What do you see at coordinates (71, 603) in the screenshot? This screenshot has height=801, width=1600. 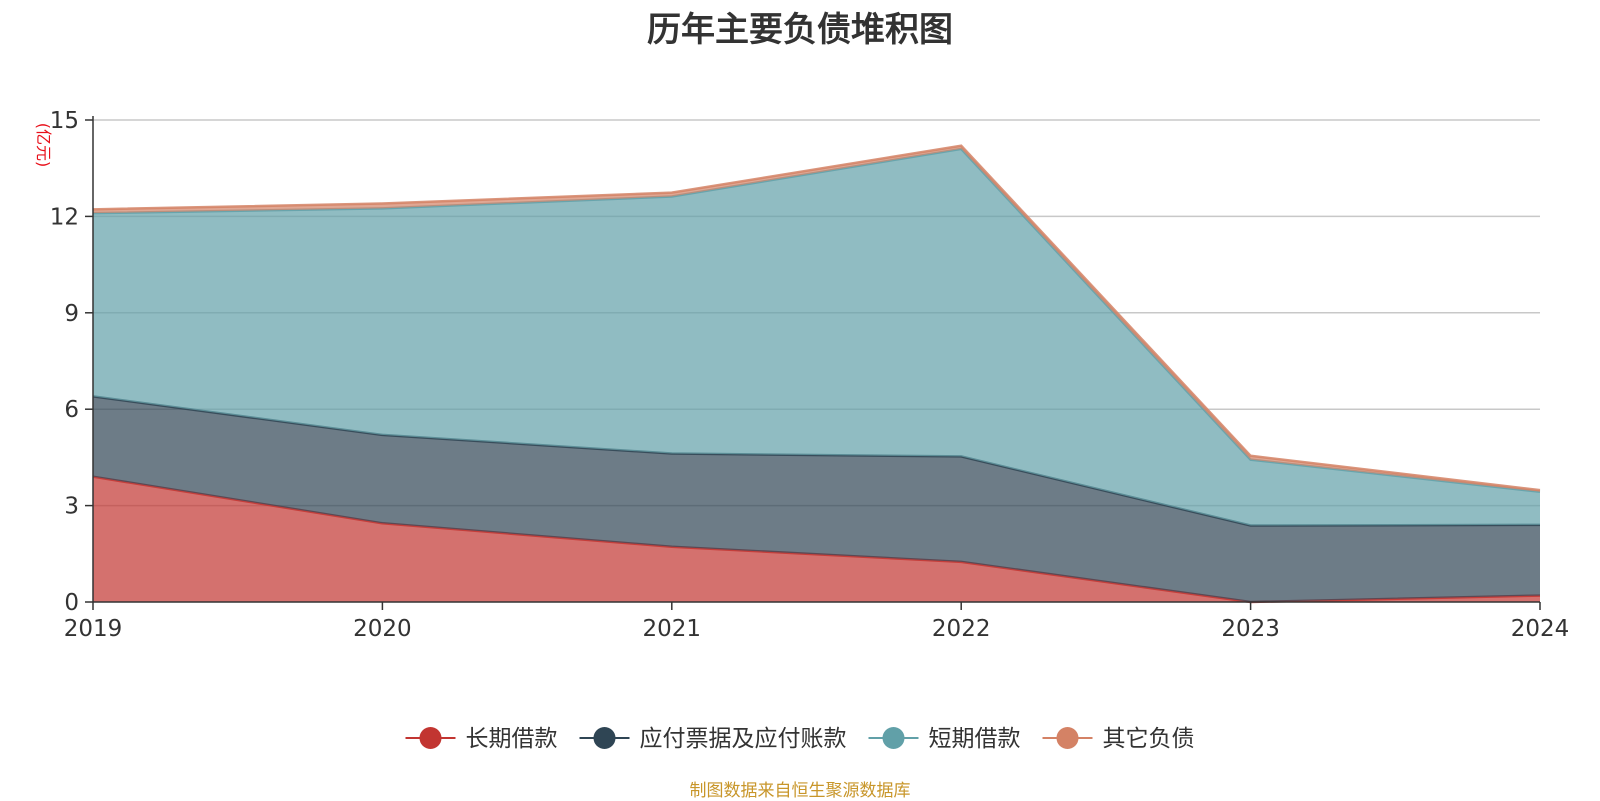 I see `y-tick-label: 0` at bounding box center [71, 603].